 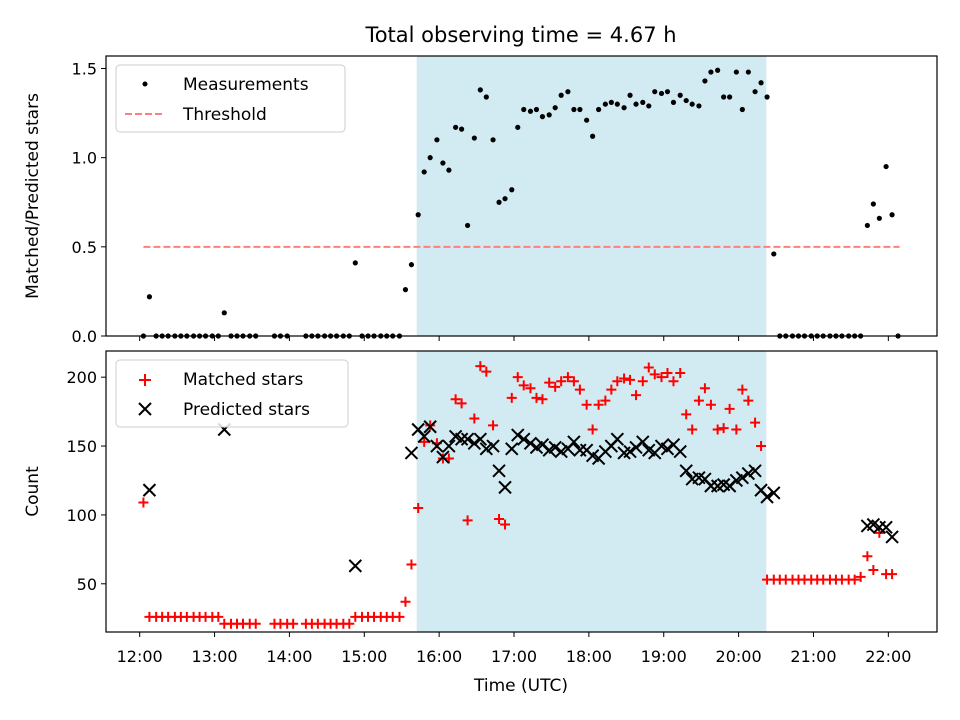 I want to click on x-tick-label: 19:00, so click(x=664, y=656).